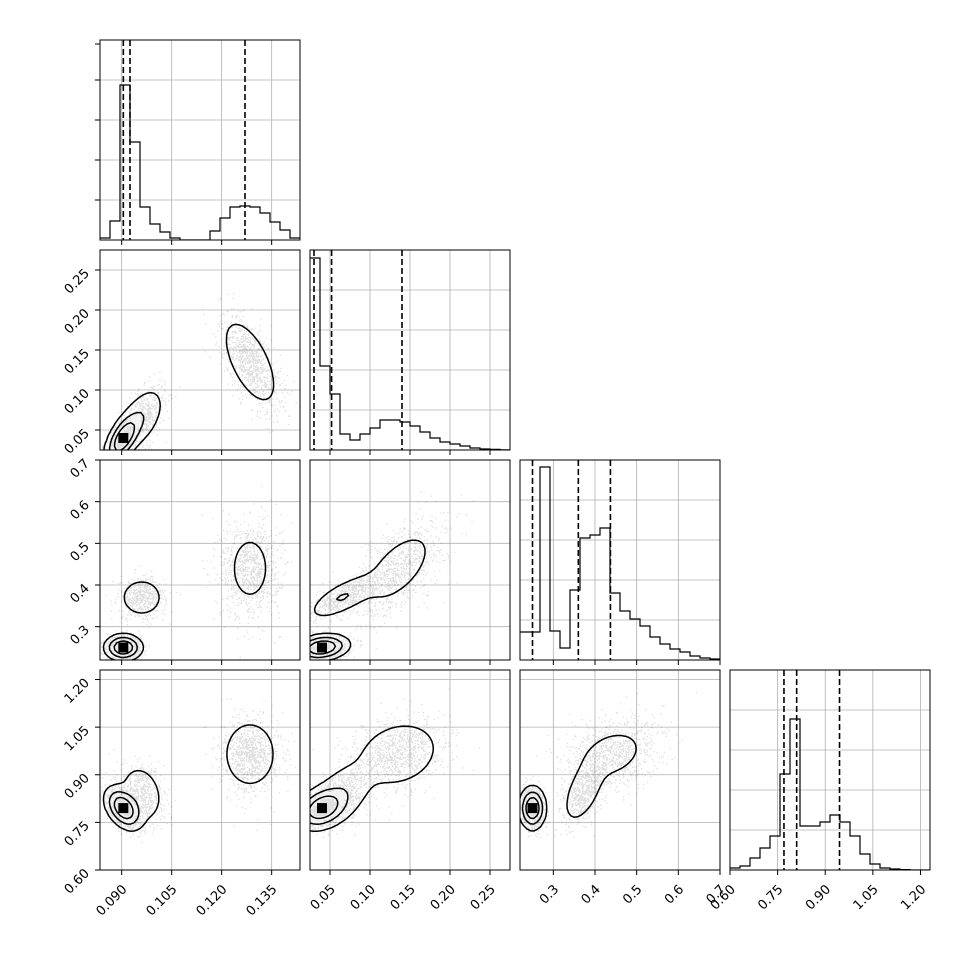 This screenshot has height=970, width=970. Describe the element at coordinates (77, 321) in the screenshot. I see `y-tick-label: 0.20` at that location.